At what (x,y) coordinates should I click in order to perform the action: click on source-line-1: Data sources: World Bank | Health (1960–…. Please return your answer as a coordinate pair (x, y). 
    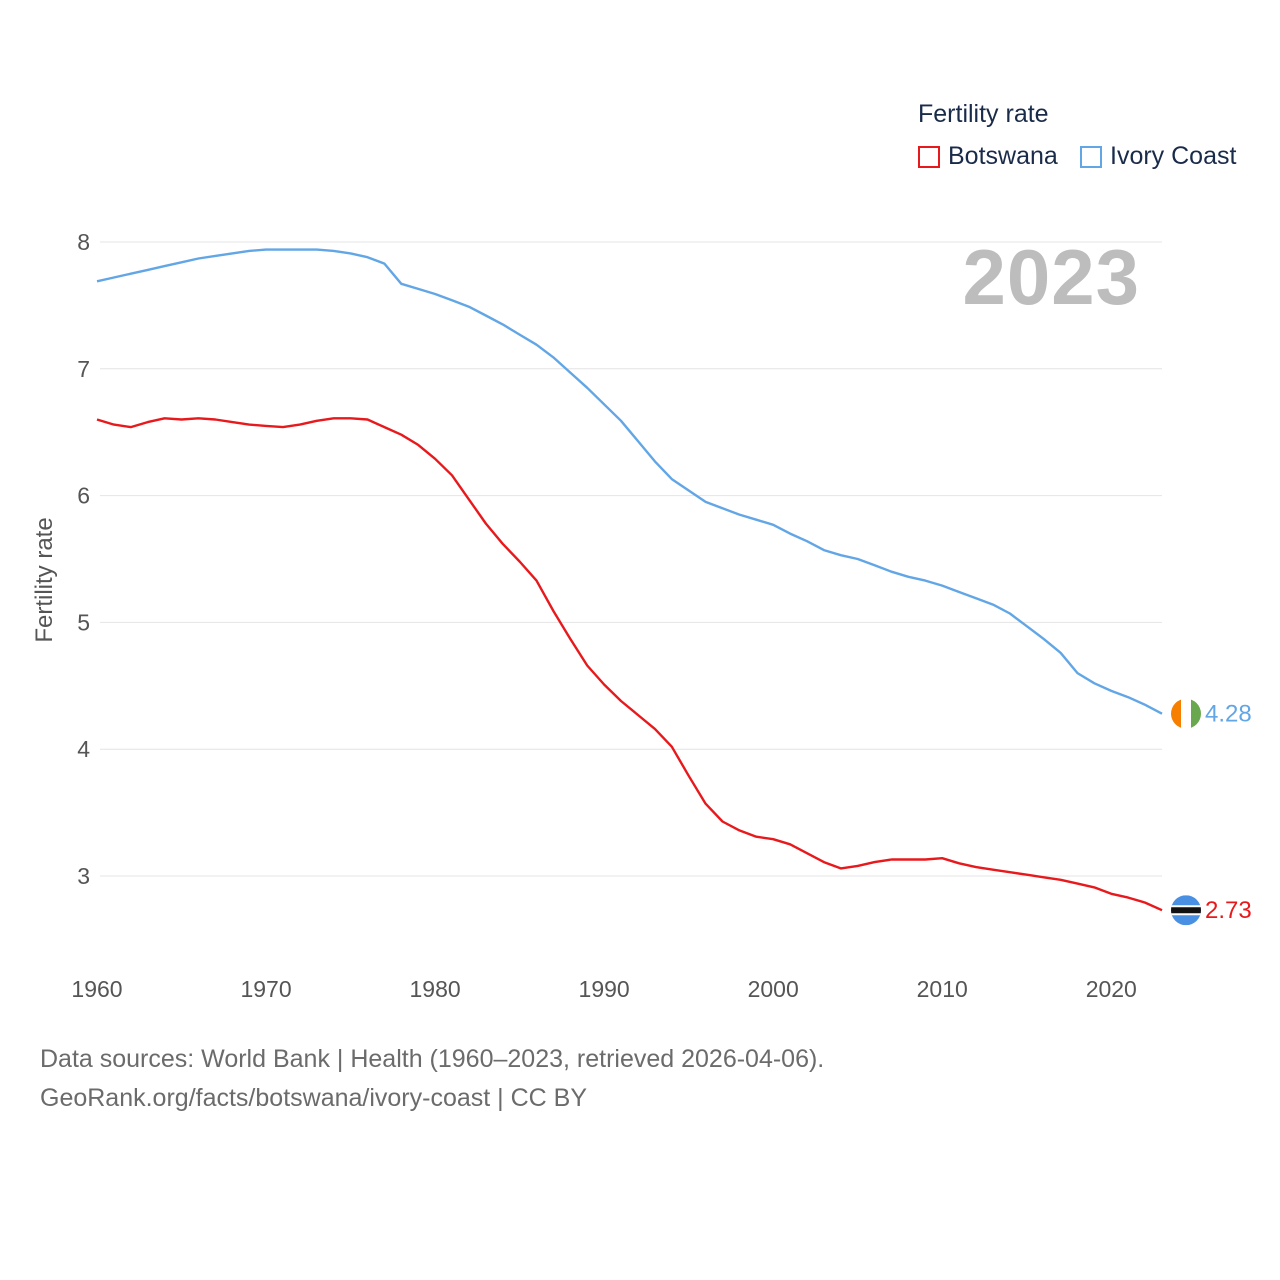
    Looking at the image, I should click on (432, 1059).